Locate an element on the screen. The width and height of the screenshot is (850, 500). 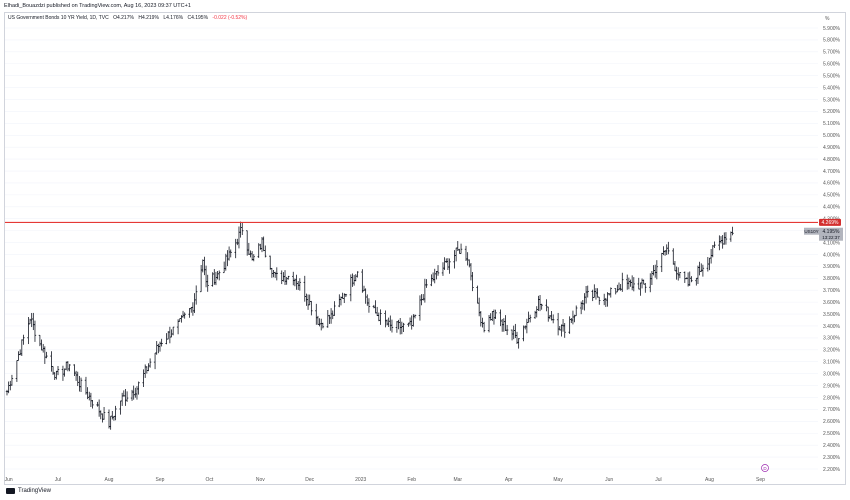
price-tag-symbol-box is located at coordinates (811, 231).